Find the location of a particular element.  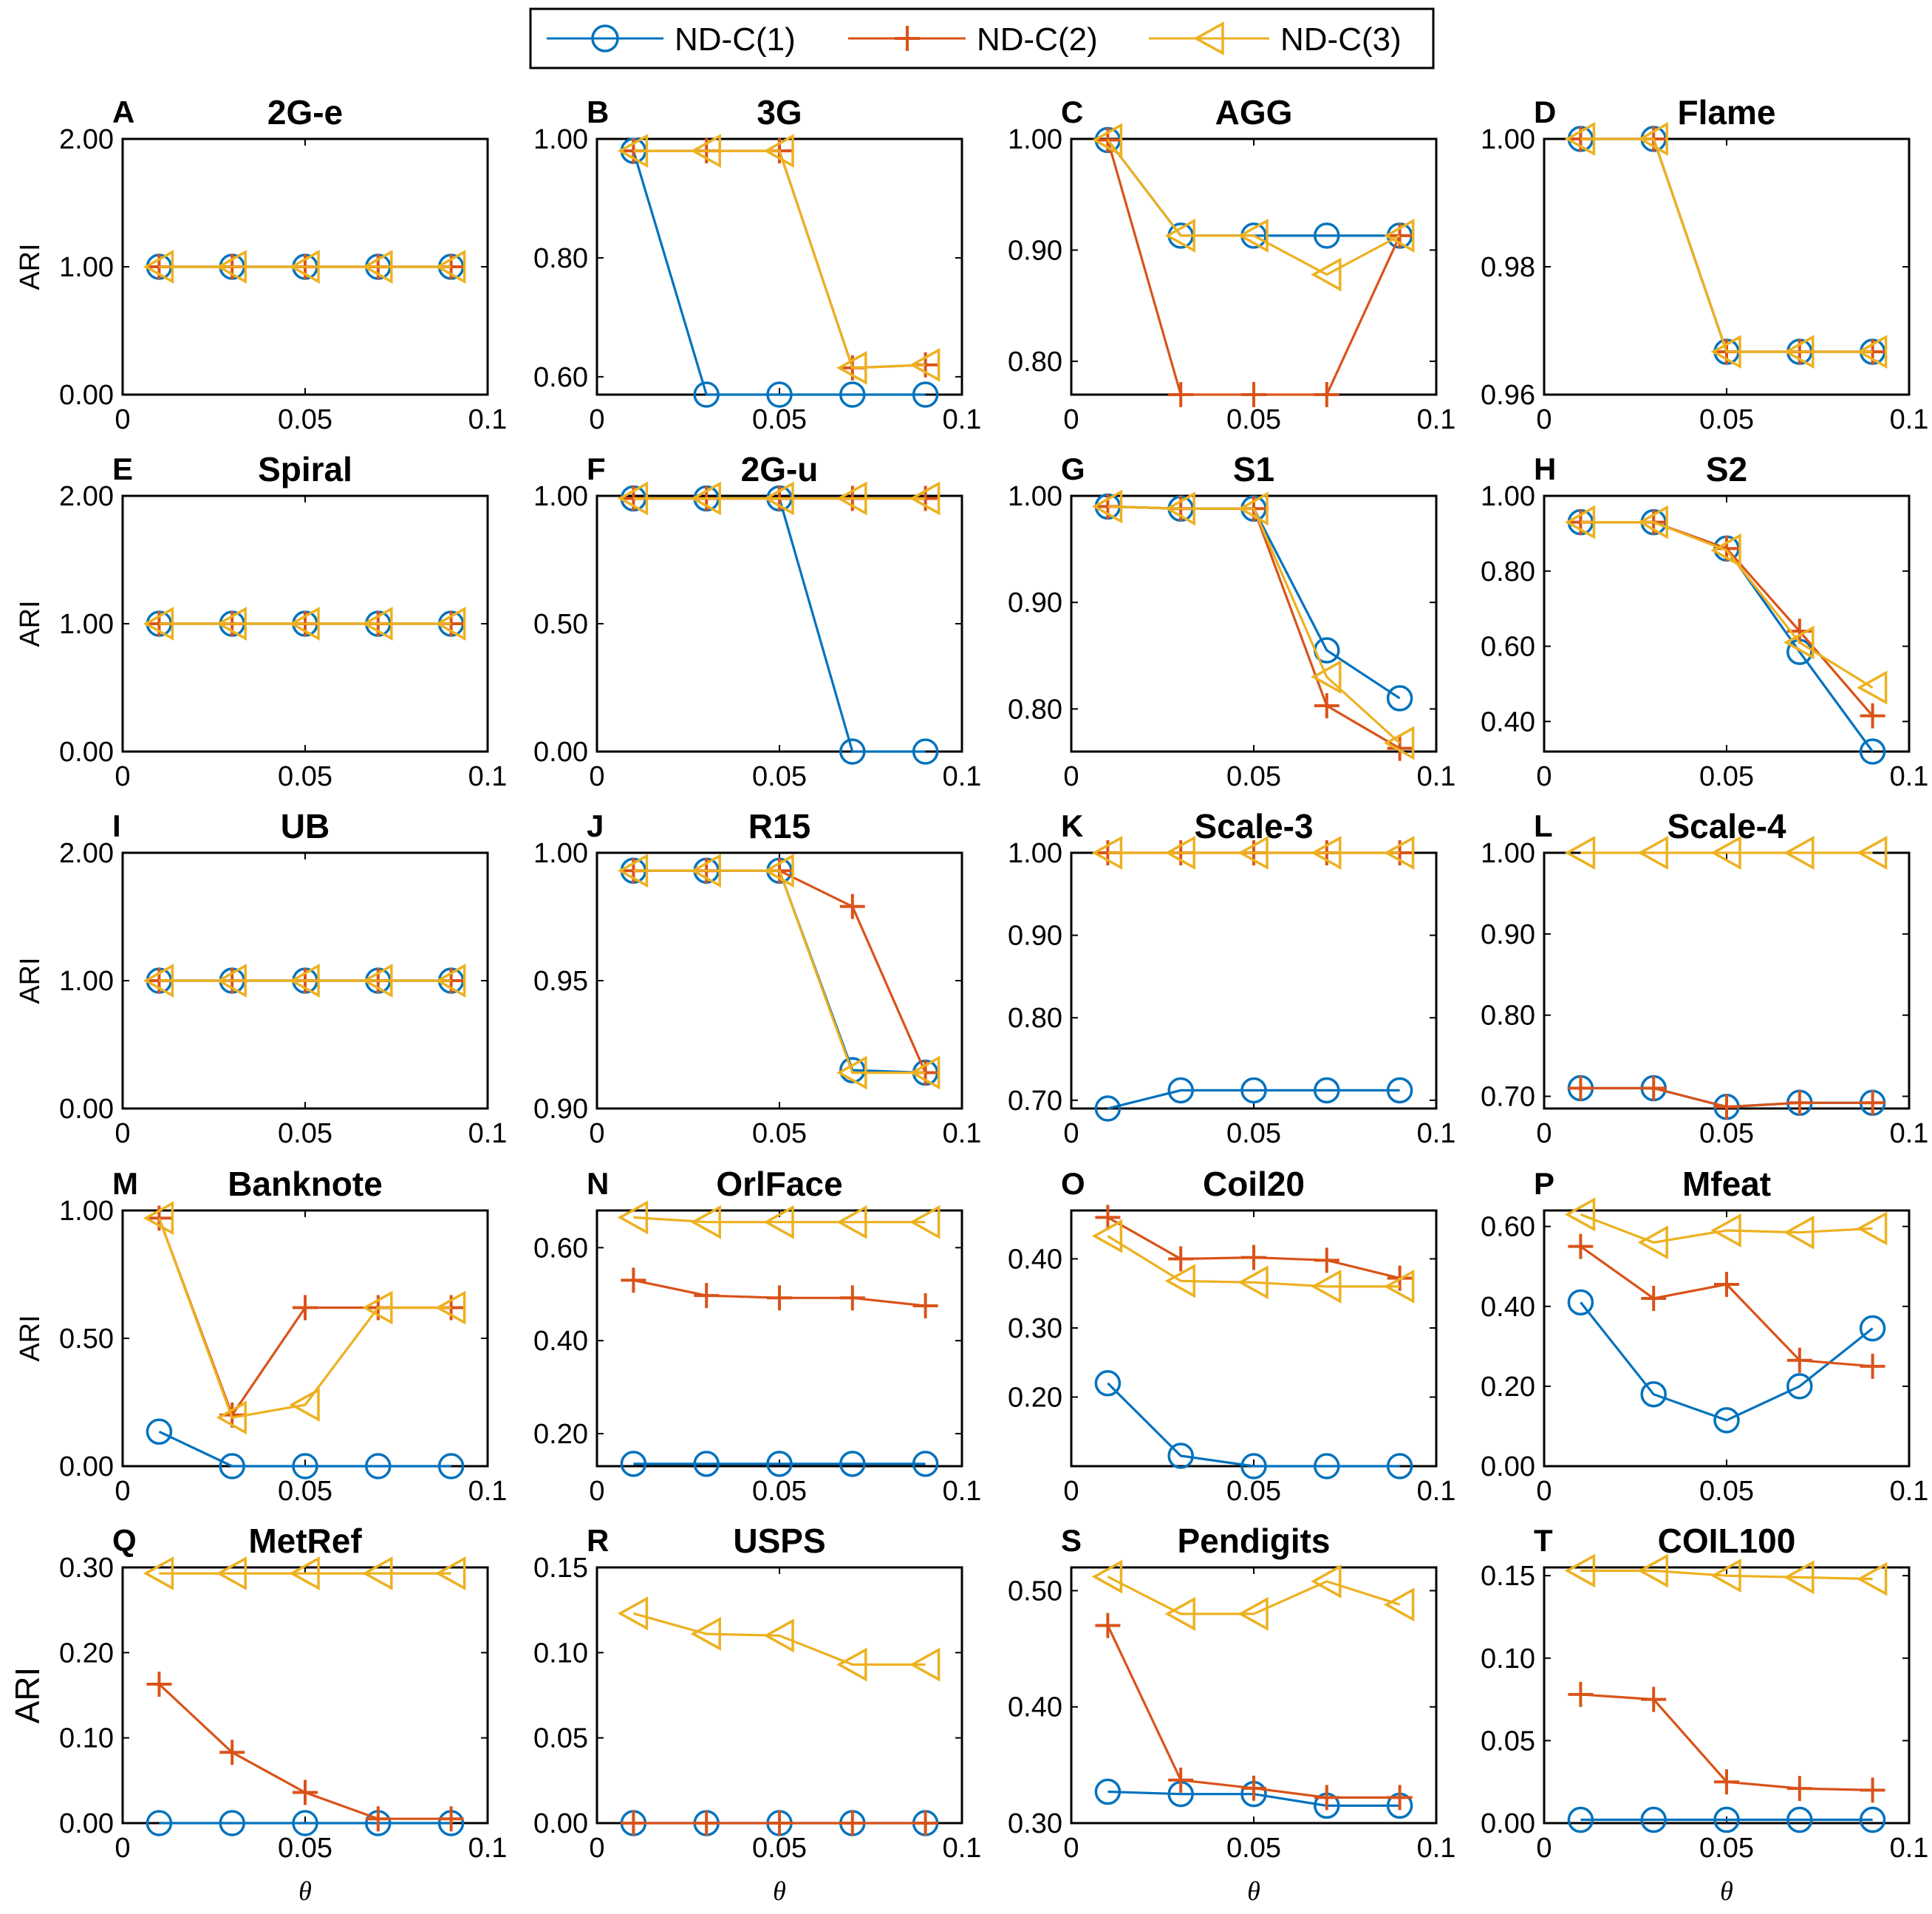

y-tick-label: 0.90 is located at coordinates (1035, 936).